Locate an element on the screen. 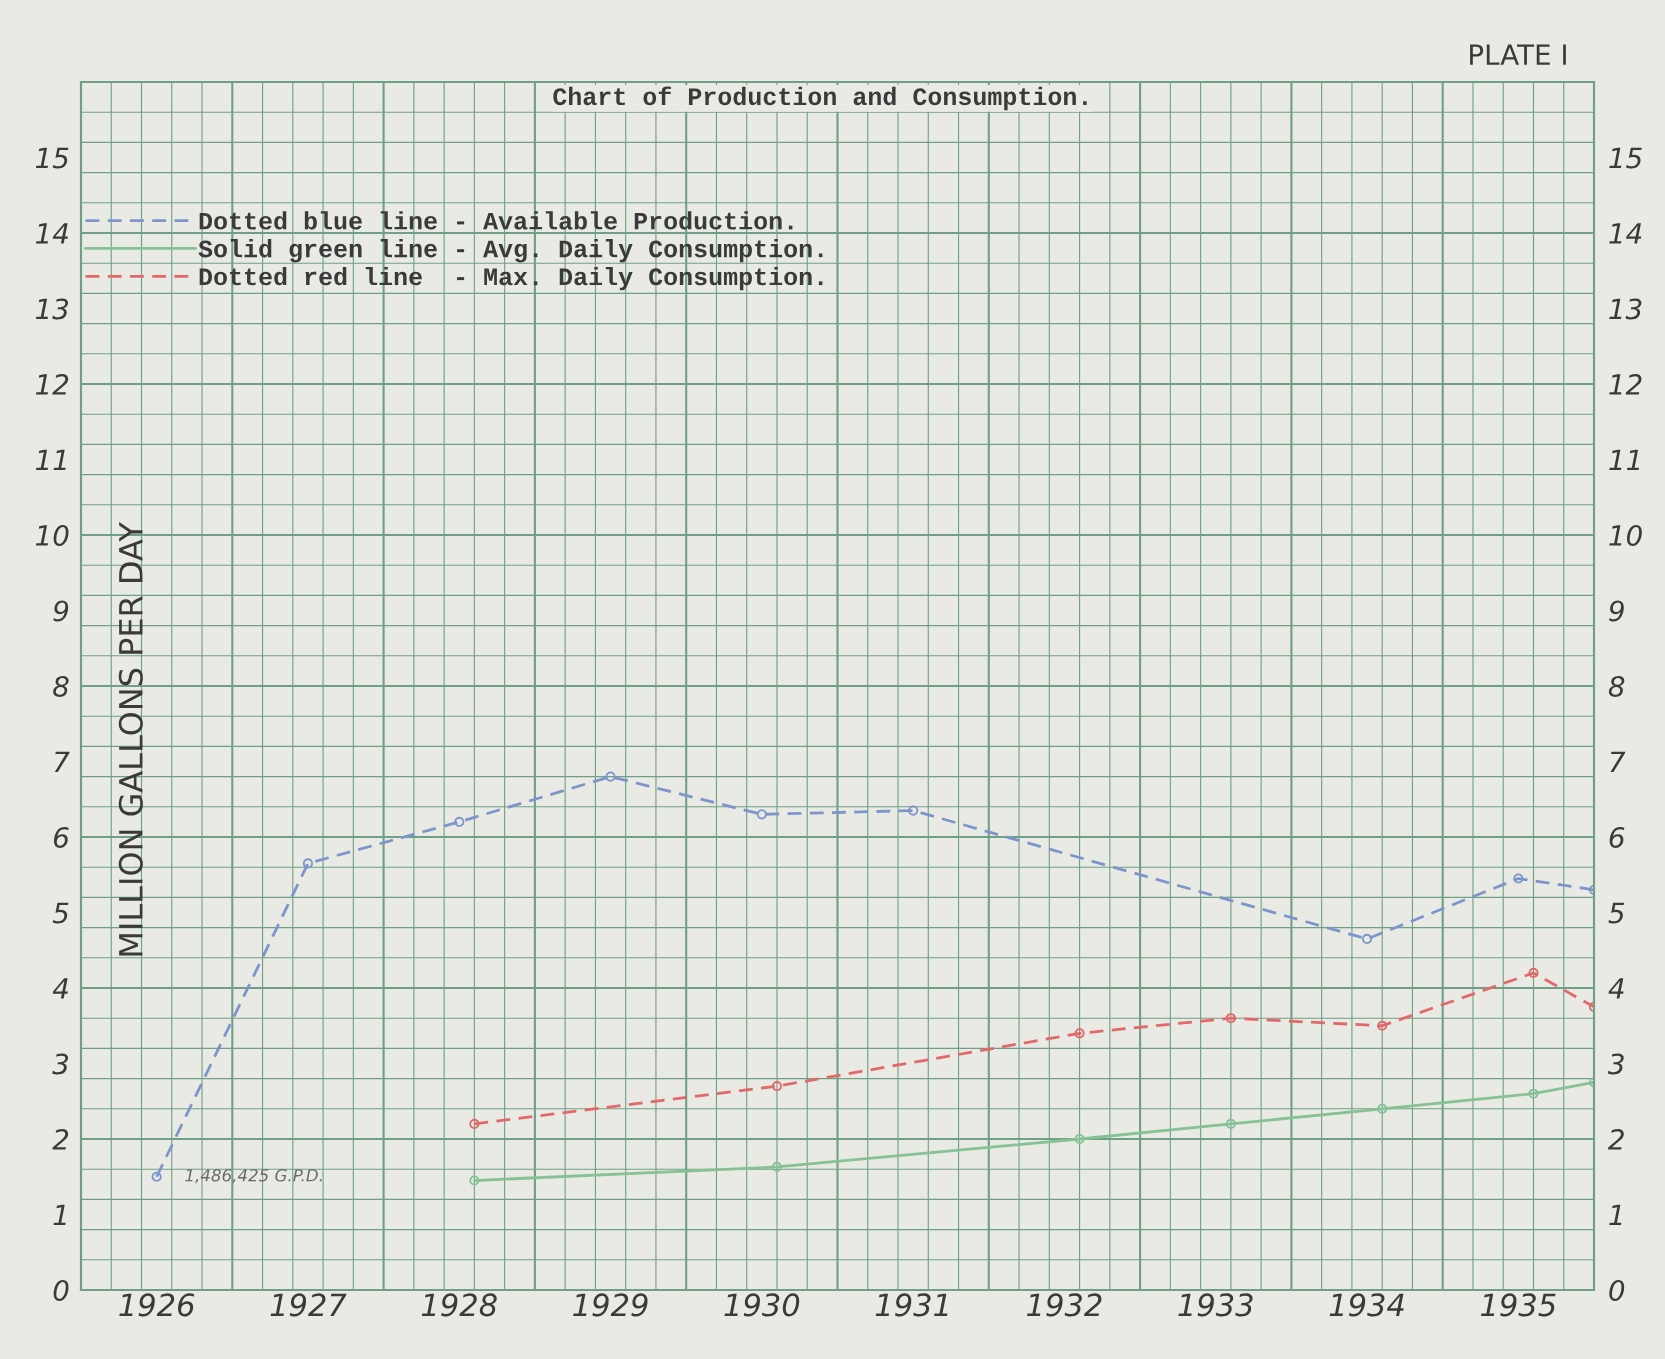 This screenshot has width=1665, height=1359. y2-tick-label: 2 is located at coordinates (1616, 1139).